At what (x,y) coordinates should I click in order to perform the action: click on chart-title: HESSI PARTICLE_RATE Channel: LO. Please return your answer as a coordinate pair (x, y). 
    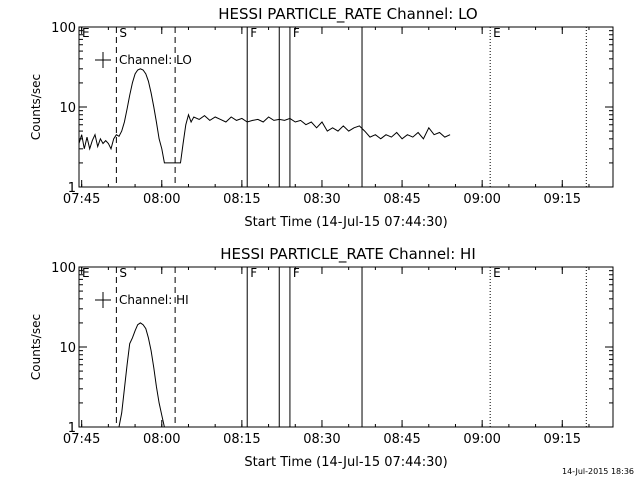
    Looking at the image, I should click on (347, 14).